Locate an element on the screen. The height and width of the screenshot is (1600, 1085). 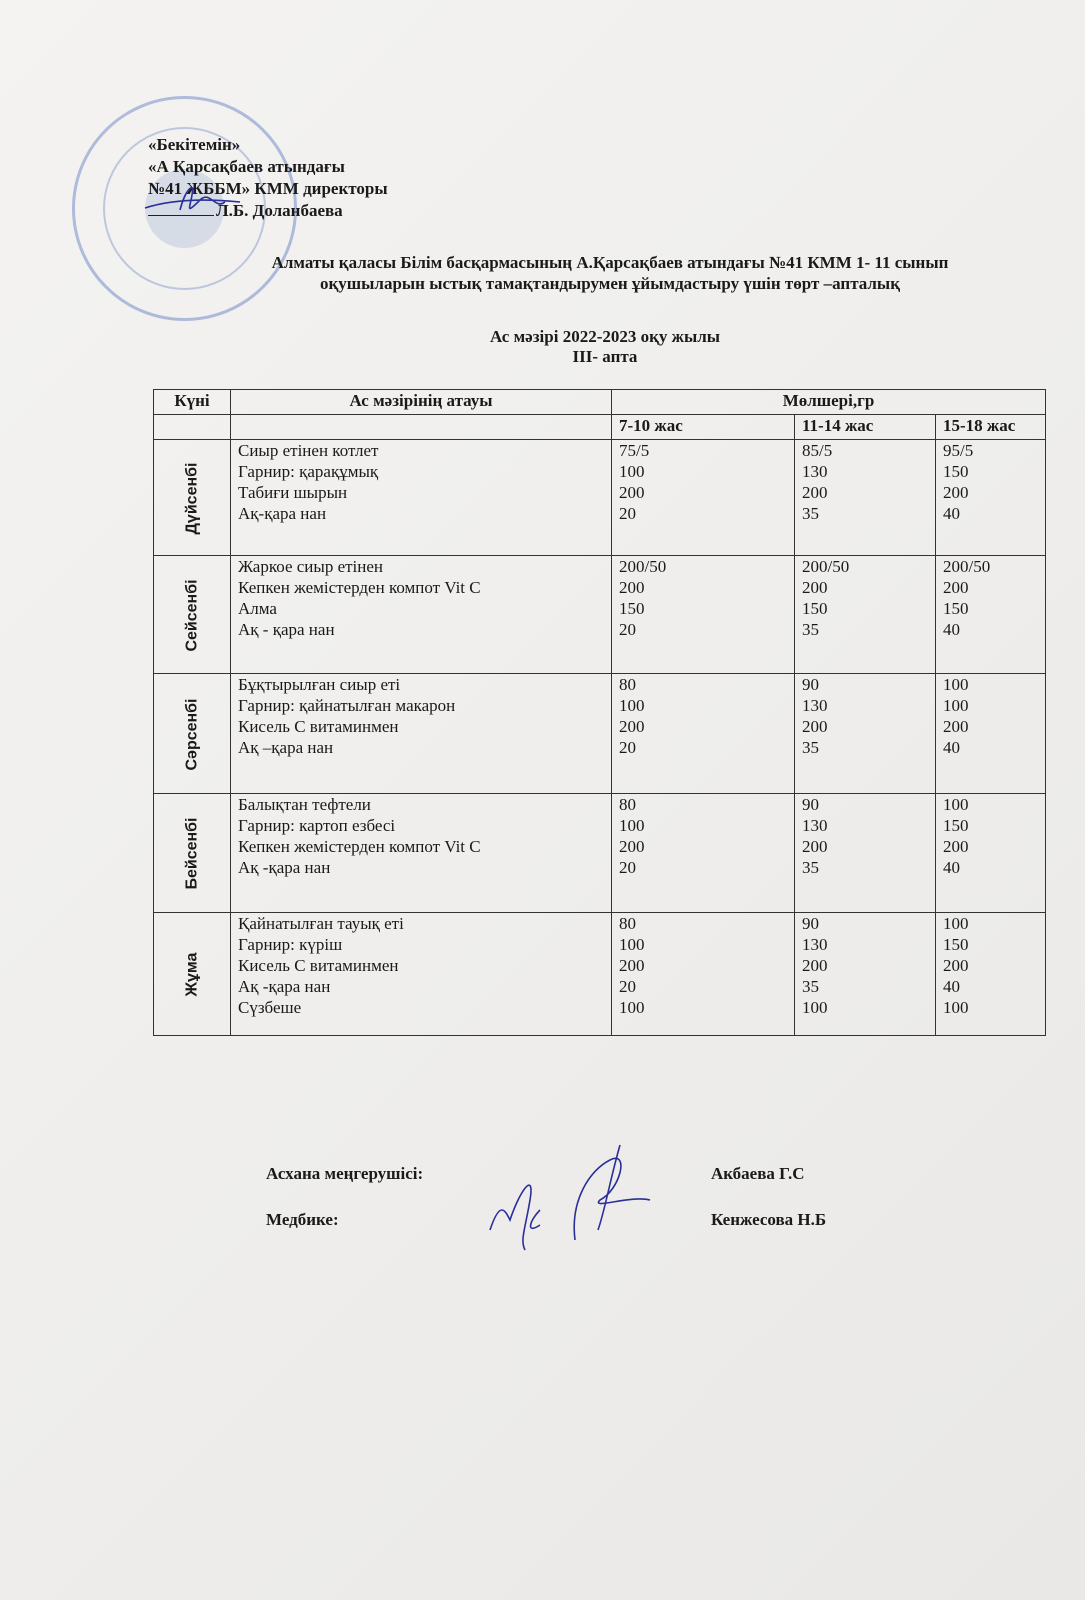
dish-name: Ақ - қара нан is located at coordinates (286, 629).